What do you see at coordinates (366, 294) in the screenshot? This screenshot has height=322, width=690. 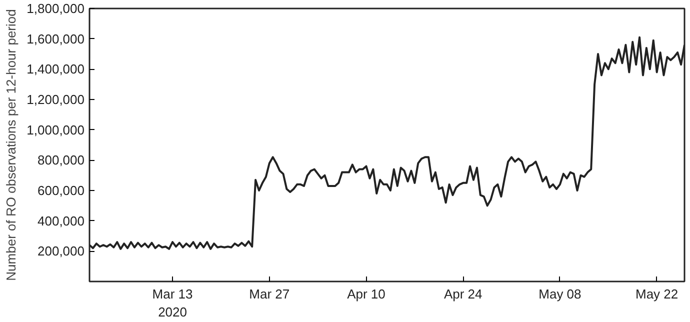 I see `x-tick-label: Apr 10` at bounding box center [366, 294].